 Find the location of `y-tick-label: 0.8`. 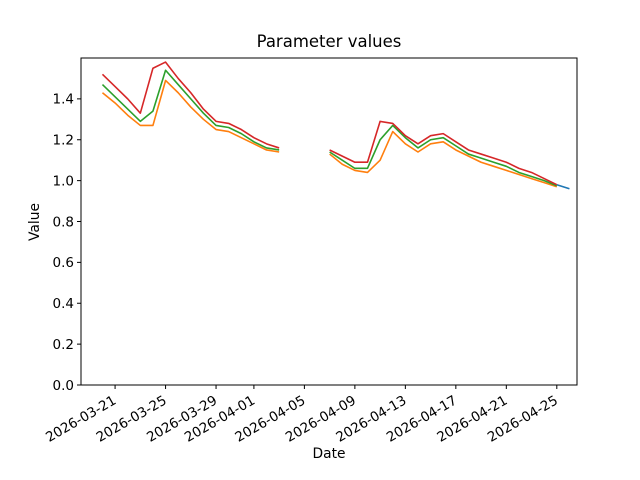

y-tick-label: 0.8 is located at coordinates (63, 222).